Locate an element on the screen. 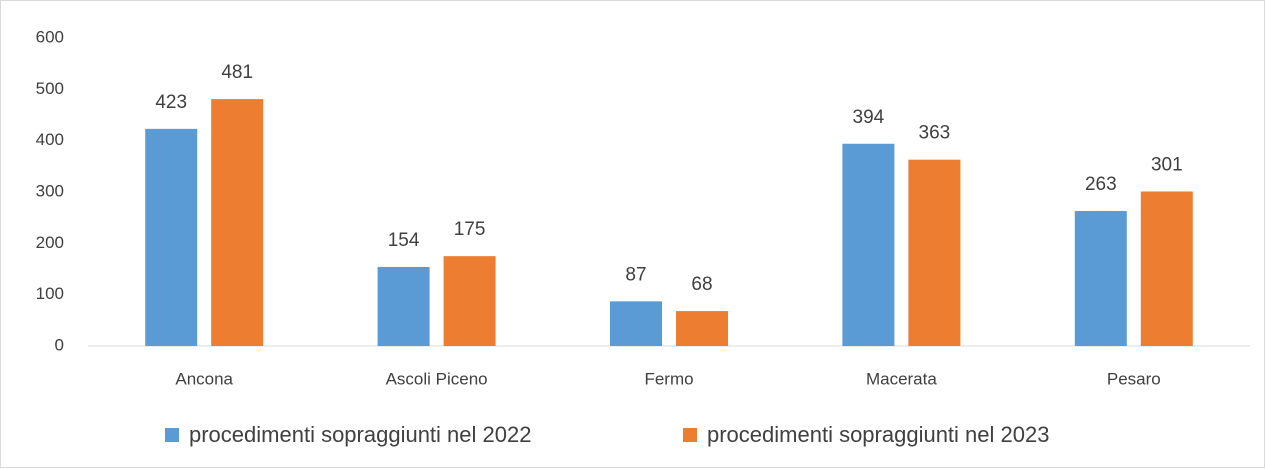  data-label: 481 is located at coordinates (237, 72).